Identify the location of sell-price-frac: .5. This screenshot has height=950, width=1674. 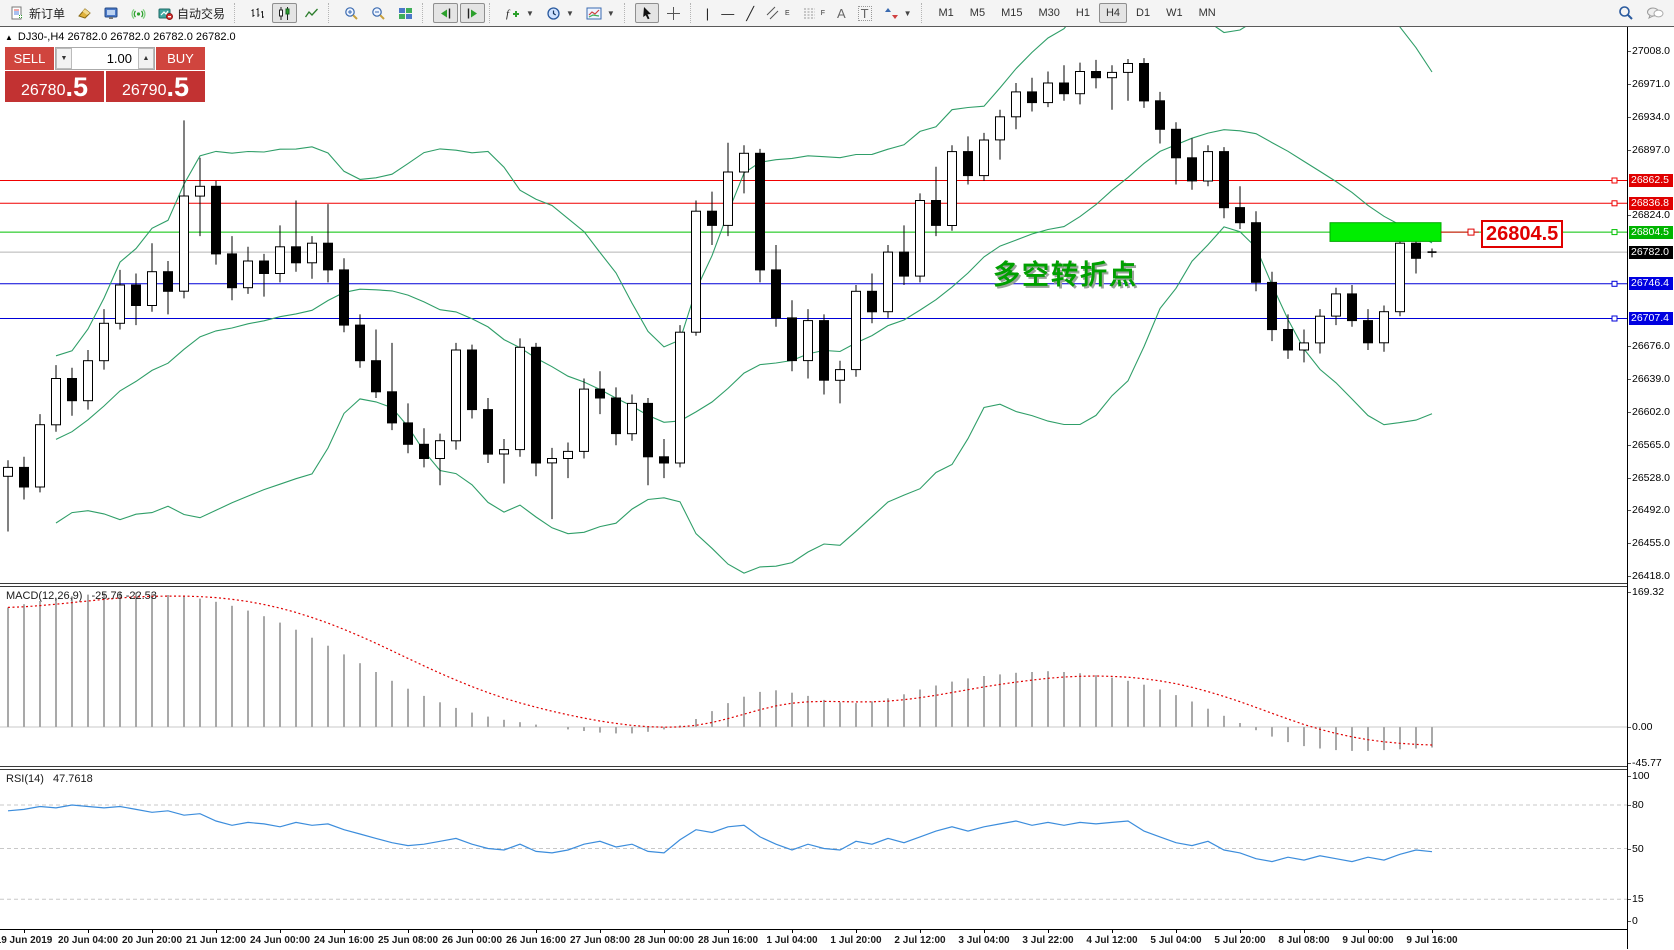
(77, 87).